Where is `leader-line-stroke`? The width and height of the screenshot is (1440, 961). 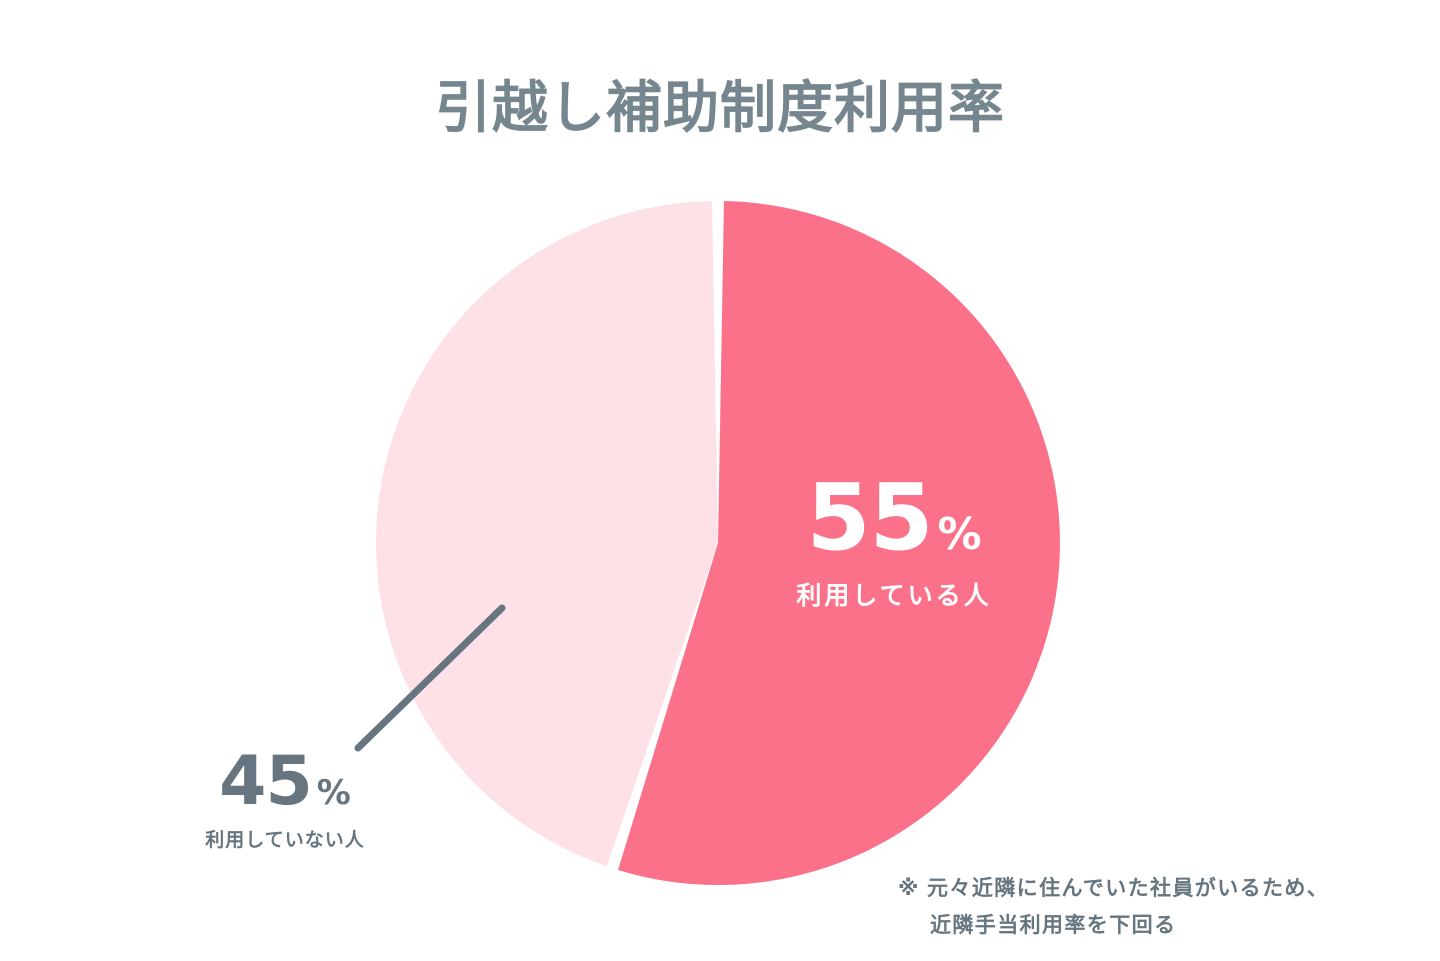 leader-line-stroke is located at coordinates (430, 678).